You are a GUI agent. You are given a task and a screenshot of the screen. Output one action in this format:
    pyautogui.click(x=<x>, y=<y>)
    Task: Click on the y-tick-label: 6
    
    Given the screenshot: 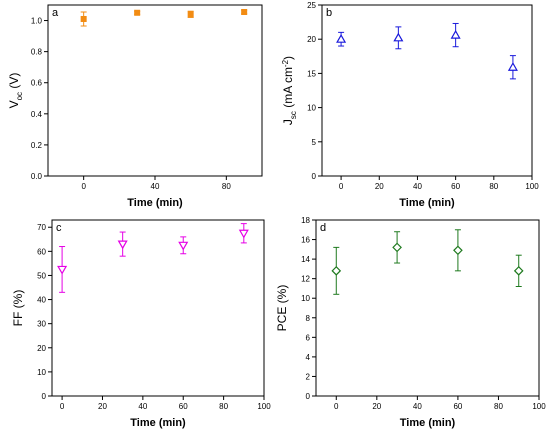 What is the action you would take?
    pyautogui.click(x=308, y=337)
    